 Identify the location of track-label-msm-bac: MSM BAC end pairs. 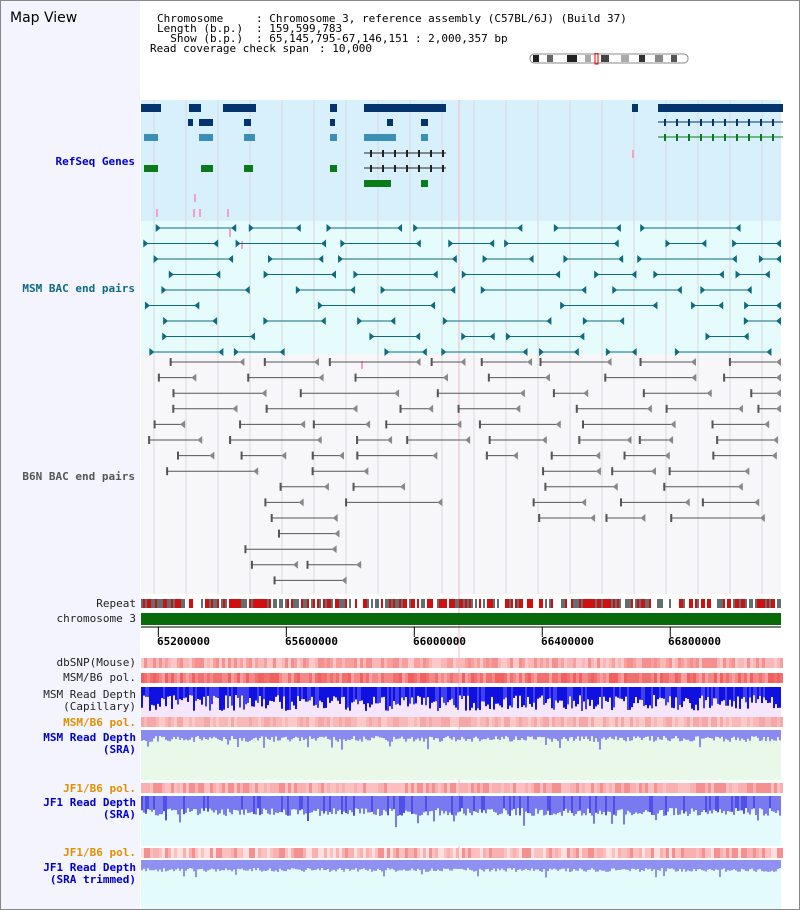
(78, 288).